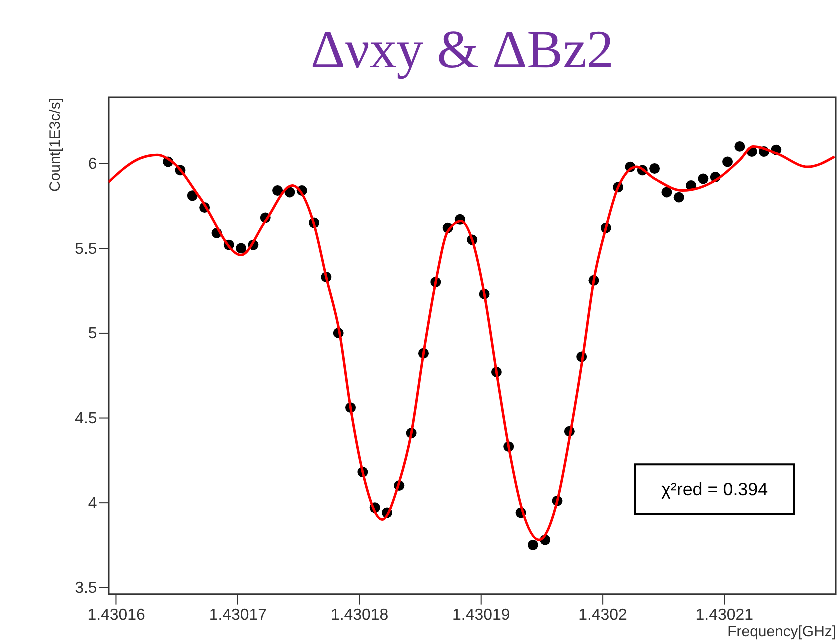 The width and height of the screenshot is (840, 642). I want to click on y-axis-title: Count[1E3c/s], so click(55, 145).